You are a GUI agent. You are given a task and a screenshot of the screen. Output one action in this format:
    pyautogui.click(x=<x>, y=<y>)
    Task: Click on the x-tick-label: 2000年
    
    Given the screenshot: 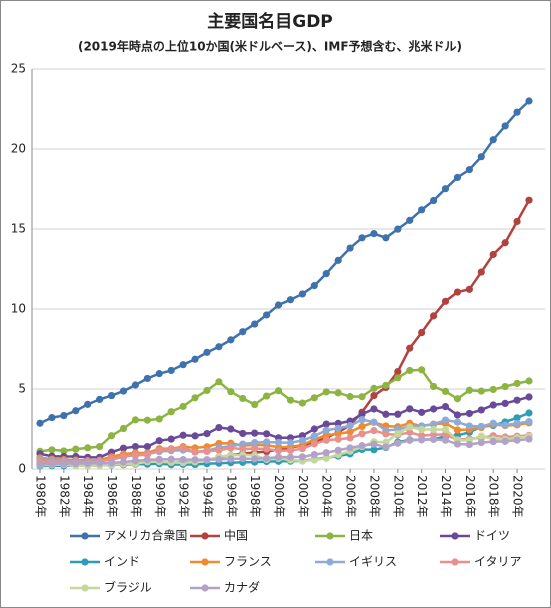 What is the action you would take?
    pyautogui.click(x=279, y=496)
    